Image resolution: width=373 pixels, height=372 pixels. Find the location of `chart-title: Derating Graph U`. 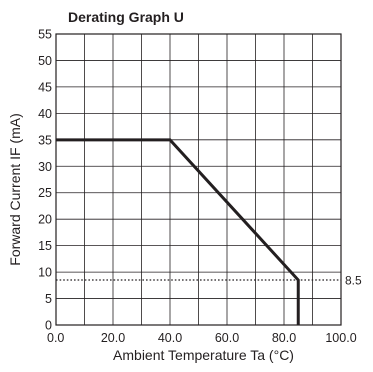

chart-title: Derating Graph U is located at coordinates (126, 17).